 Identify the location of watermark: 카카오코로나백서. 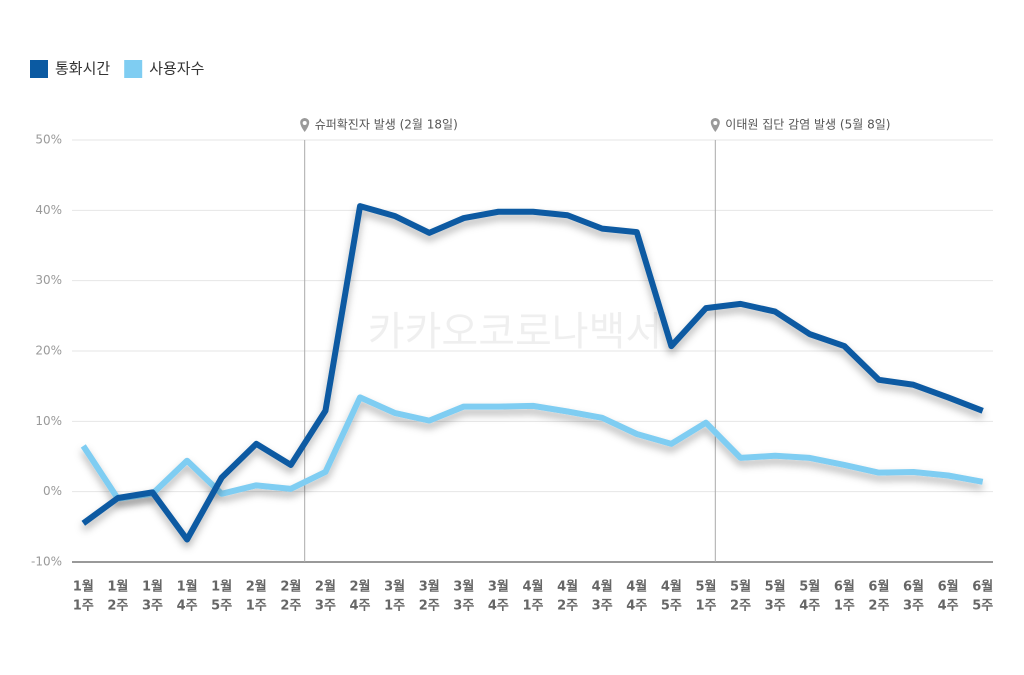
(515, 332).